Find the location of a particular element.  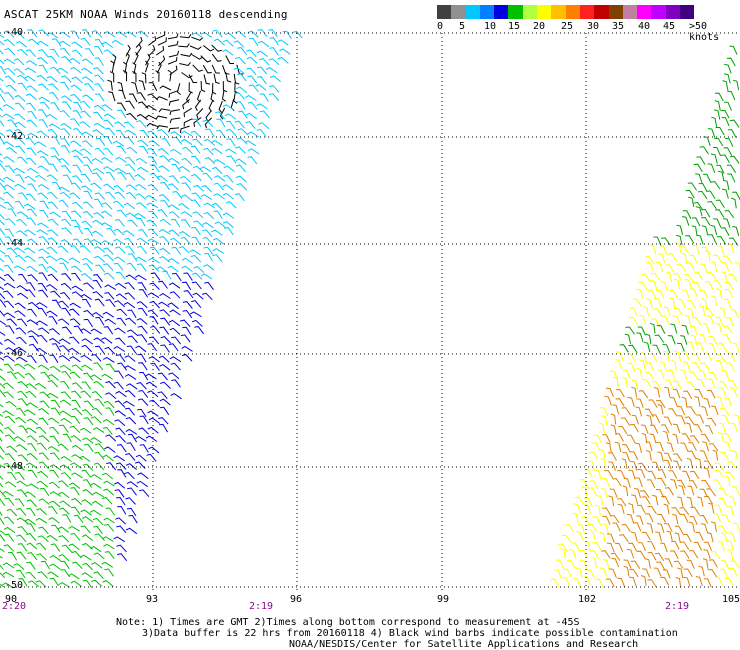

lat-label-50: -50 is located at coordinates (14, 585).